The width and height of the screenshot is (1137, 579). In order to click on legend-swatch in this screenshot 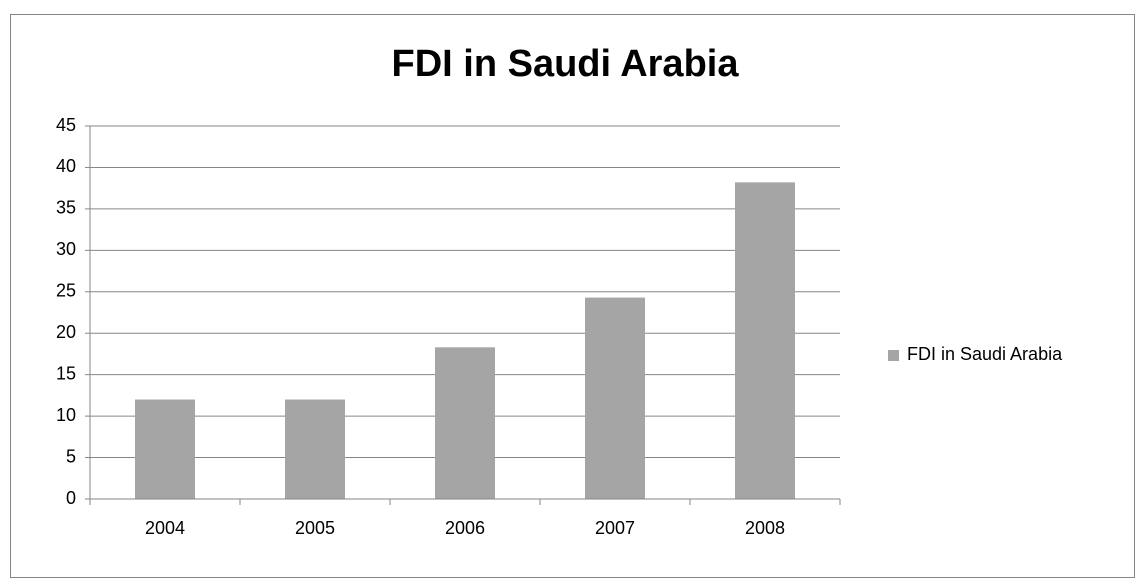, I will do `click(893, 355)`.